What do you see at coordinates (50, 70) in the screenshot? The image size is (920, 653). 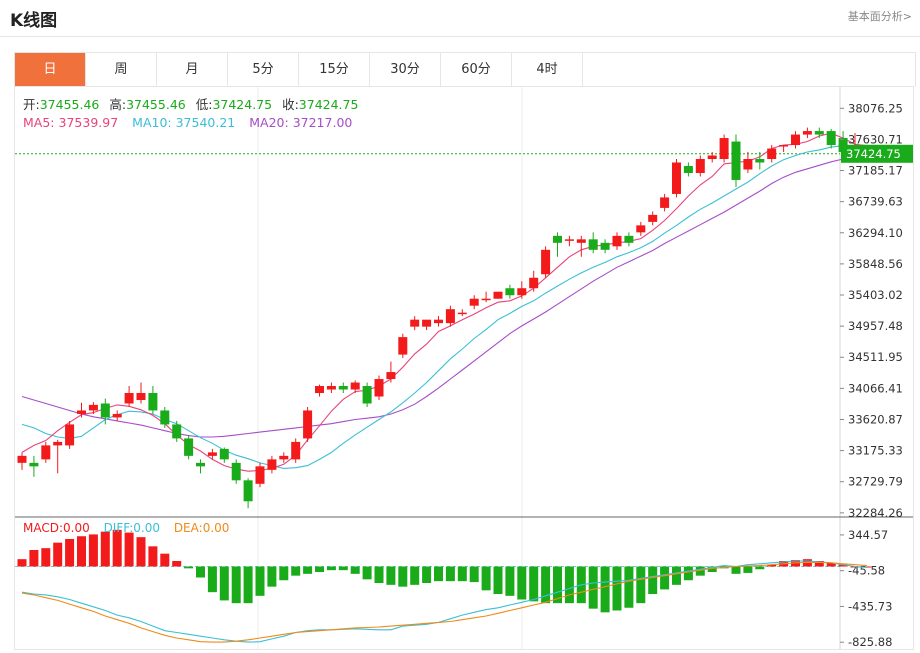 I see `tab-day: 日` at bounding box center [50, 70].